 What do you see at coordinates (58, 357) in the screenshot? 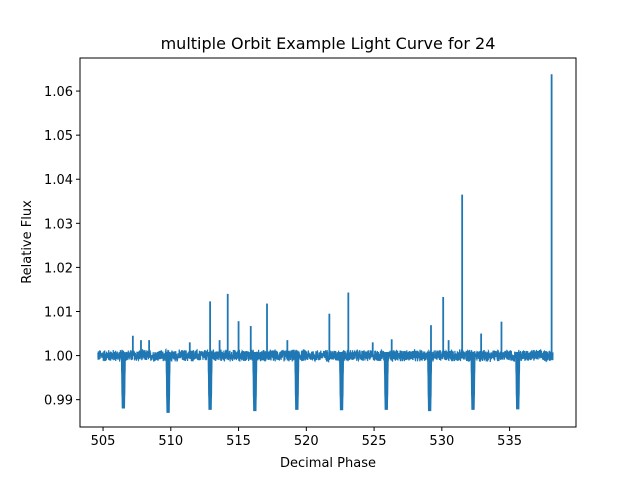
I see `y-tick-label: 1.00` at bounding box center [58, 357].